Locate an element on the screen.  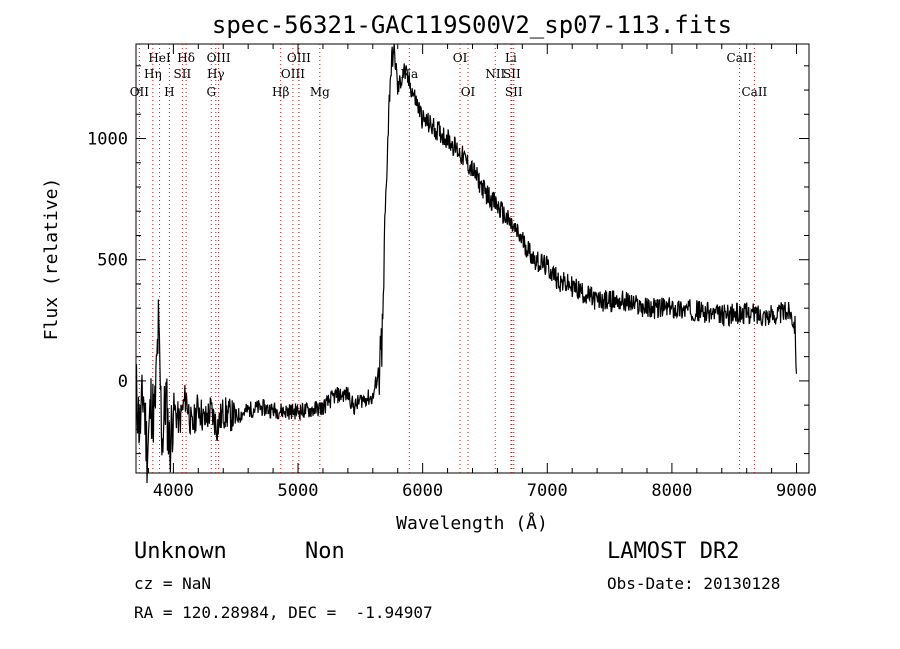
ra-dec-coords: RA = 120.28984, DEC = -1.94907 is located at coordinates (283, 612).